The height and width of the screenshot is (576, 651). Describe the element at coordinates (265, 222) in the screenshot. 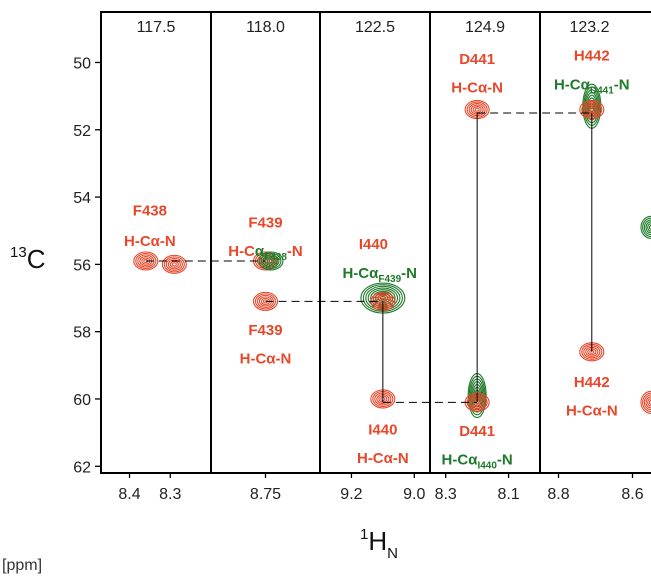

I see `peak-label-1-0: F439` at that location.